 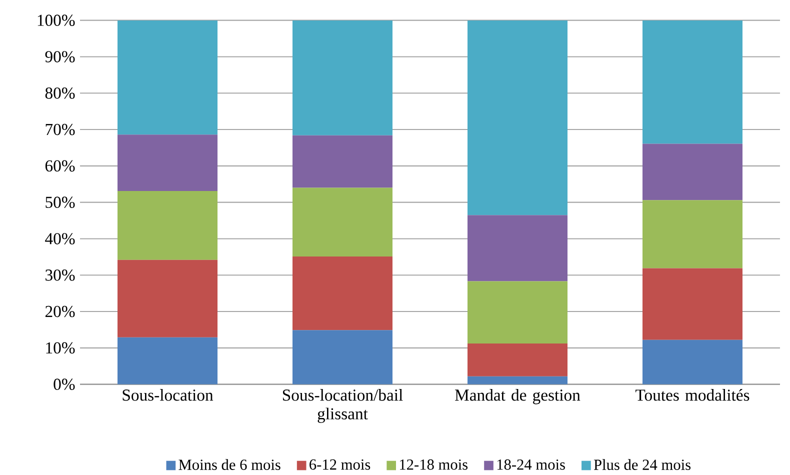 I want to click on y-tick-label: 40%, so click(x=60, y=238).